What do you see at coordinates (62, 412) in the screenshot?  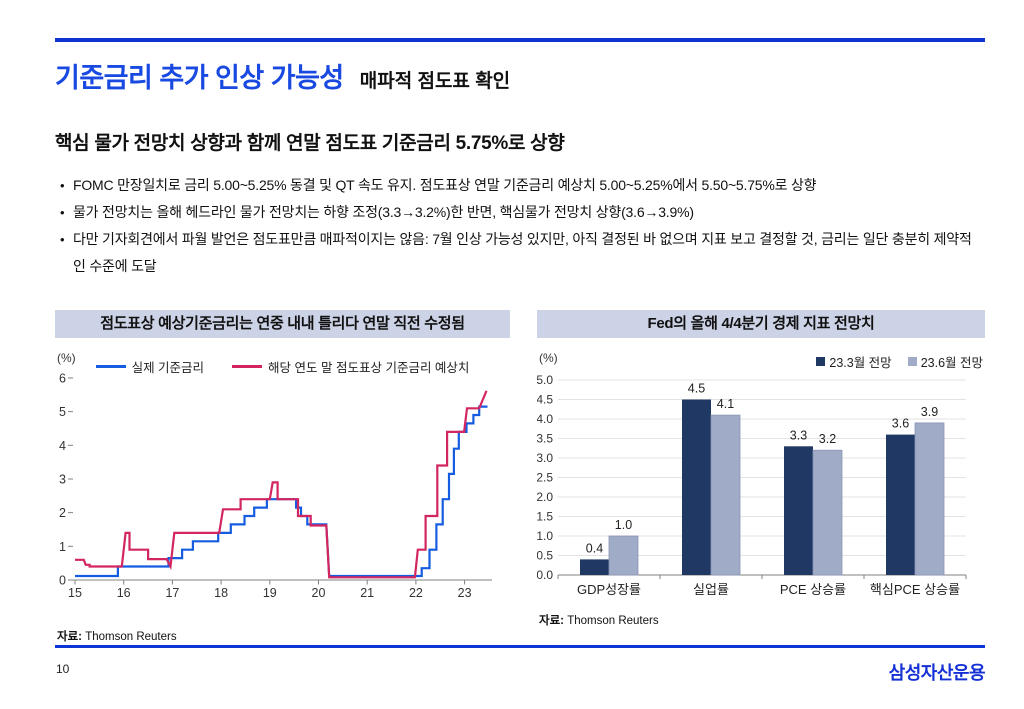 I see `svg-text: 5` at bounding box center [62, 412].